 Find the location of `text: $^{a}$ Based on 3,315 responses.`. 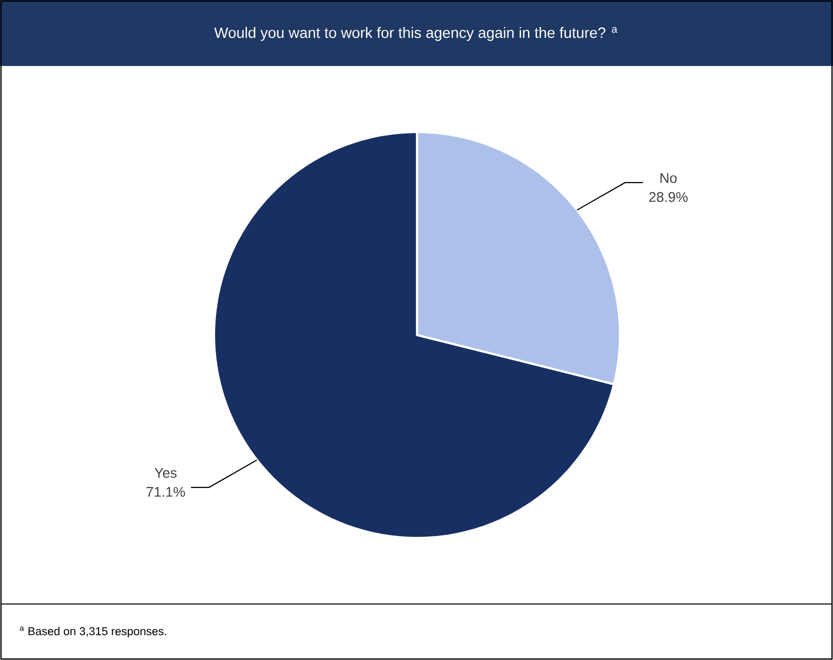

text: $^{a}$ Based on 3,315 responses. is located at coordinates (93, 632).